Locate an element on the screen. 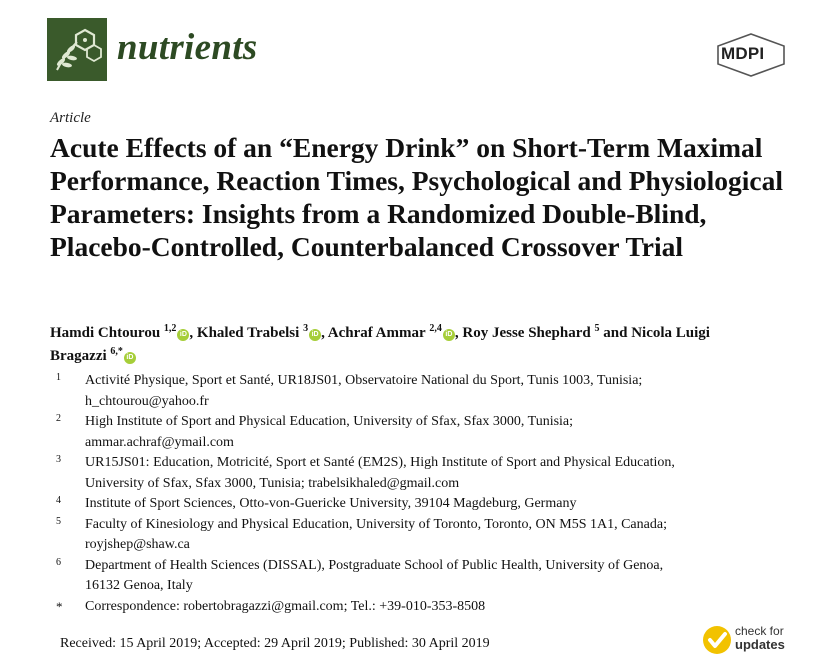  affiliation-number: 4 is located at coordinates (58, 500).